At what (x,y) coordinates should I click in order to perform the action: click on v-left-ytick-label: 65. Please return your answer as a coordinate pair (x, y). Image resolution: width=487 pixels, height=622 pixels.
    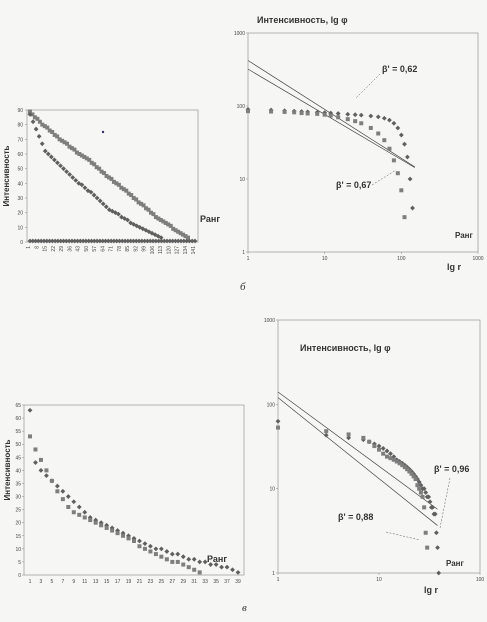
    Looking at the image, I should click on (18, 406).